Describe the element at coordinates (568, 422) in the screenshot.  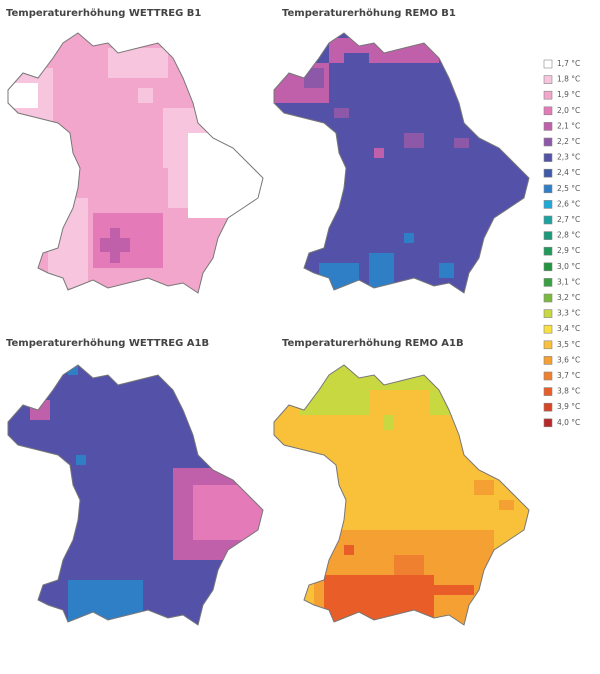
I see `legend-label: 4,0 °C` at that location.